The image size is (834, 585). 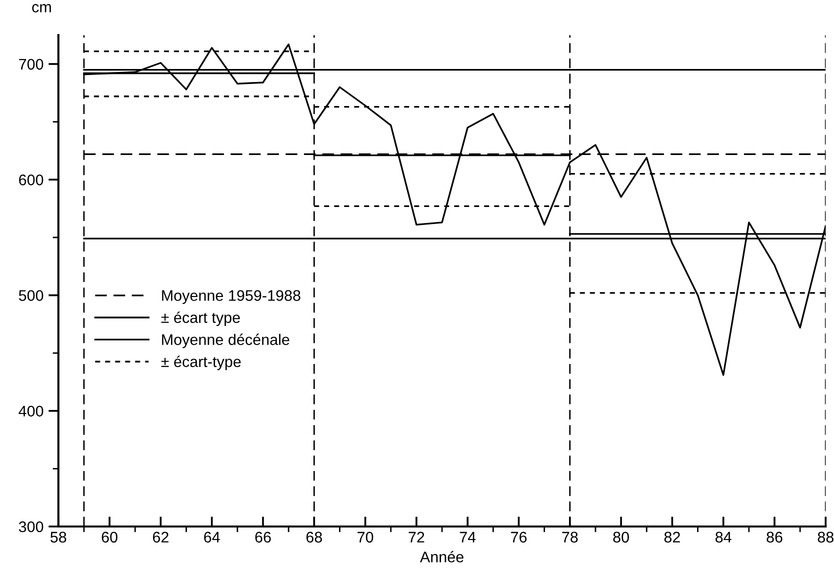 What do you see at coordinates (570, 537) in the screenshot?
I see `x-tick-label: 78` at bounding box center [570, 537].